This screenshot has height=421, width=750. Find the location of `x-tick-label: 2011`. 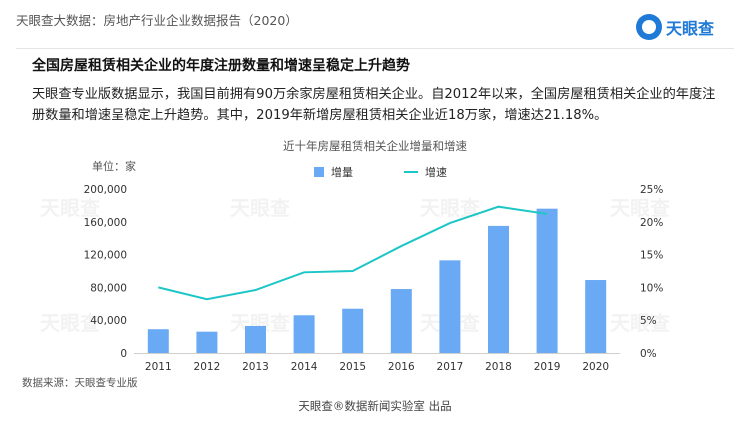

x-tick-label: 2011 is located at coordinates (158, 367).